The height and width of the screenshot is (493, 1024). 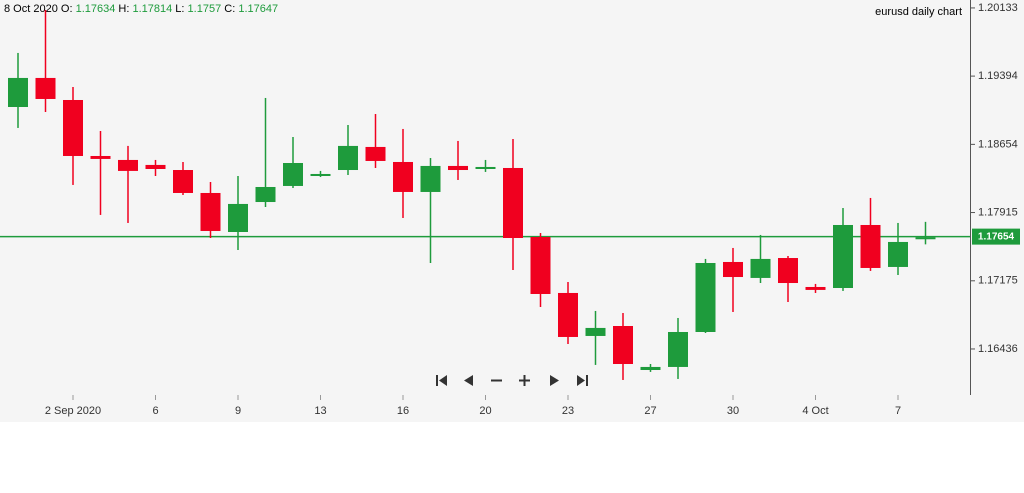 What do you see at coordinates (403, 411) in the screenshot?
I see `x-tick-label: 16` at bounding box center [403, 411].